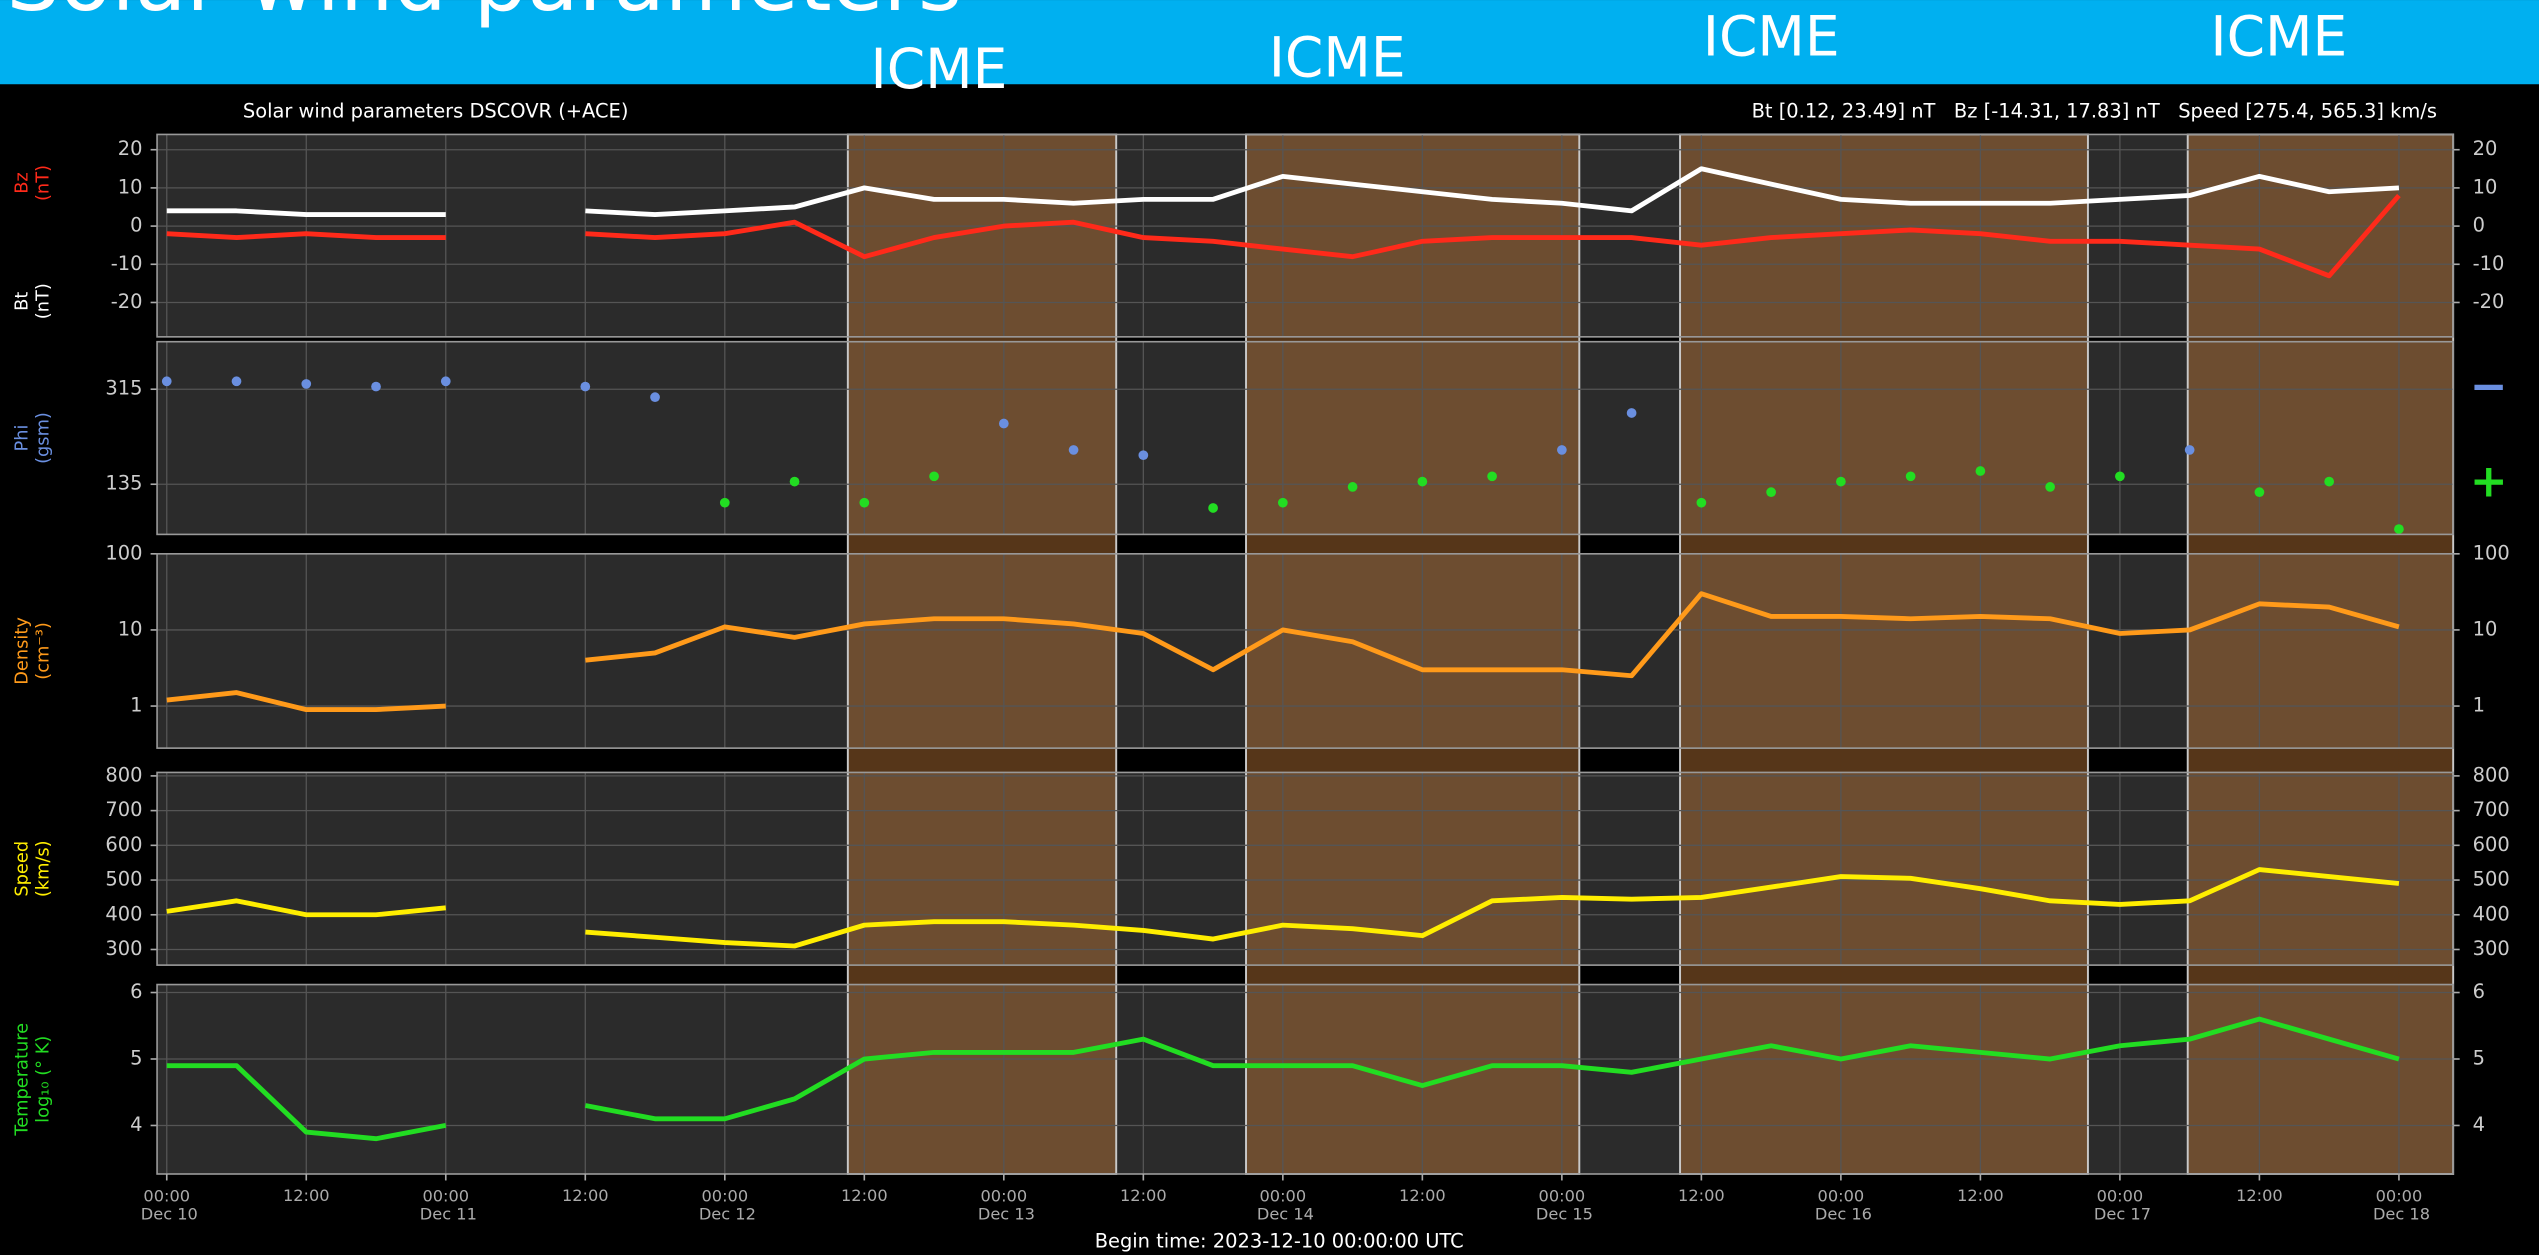 The image size is (2539, 1255). What do you see at coordinates (725, 1213) in the screenshot?
I see `x-tick-date: Dec 12` at bounding box center [725, 1213].